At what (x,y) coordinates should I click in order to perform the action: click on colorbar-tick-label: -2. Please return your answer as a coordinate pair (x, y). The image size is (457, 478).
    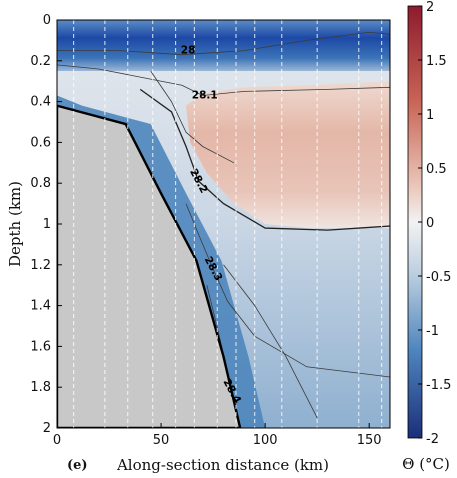
    Looking at the image, I should click on (432, 439).